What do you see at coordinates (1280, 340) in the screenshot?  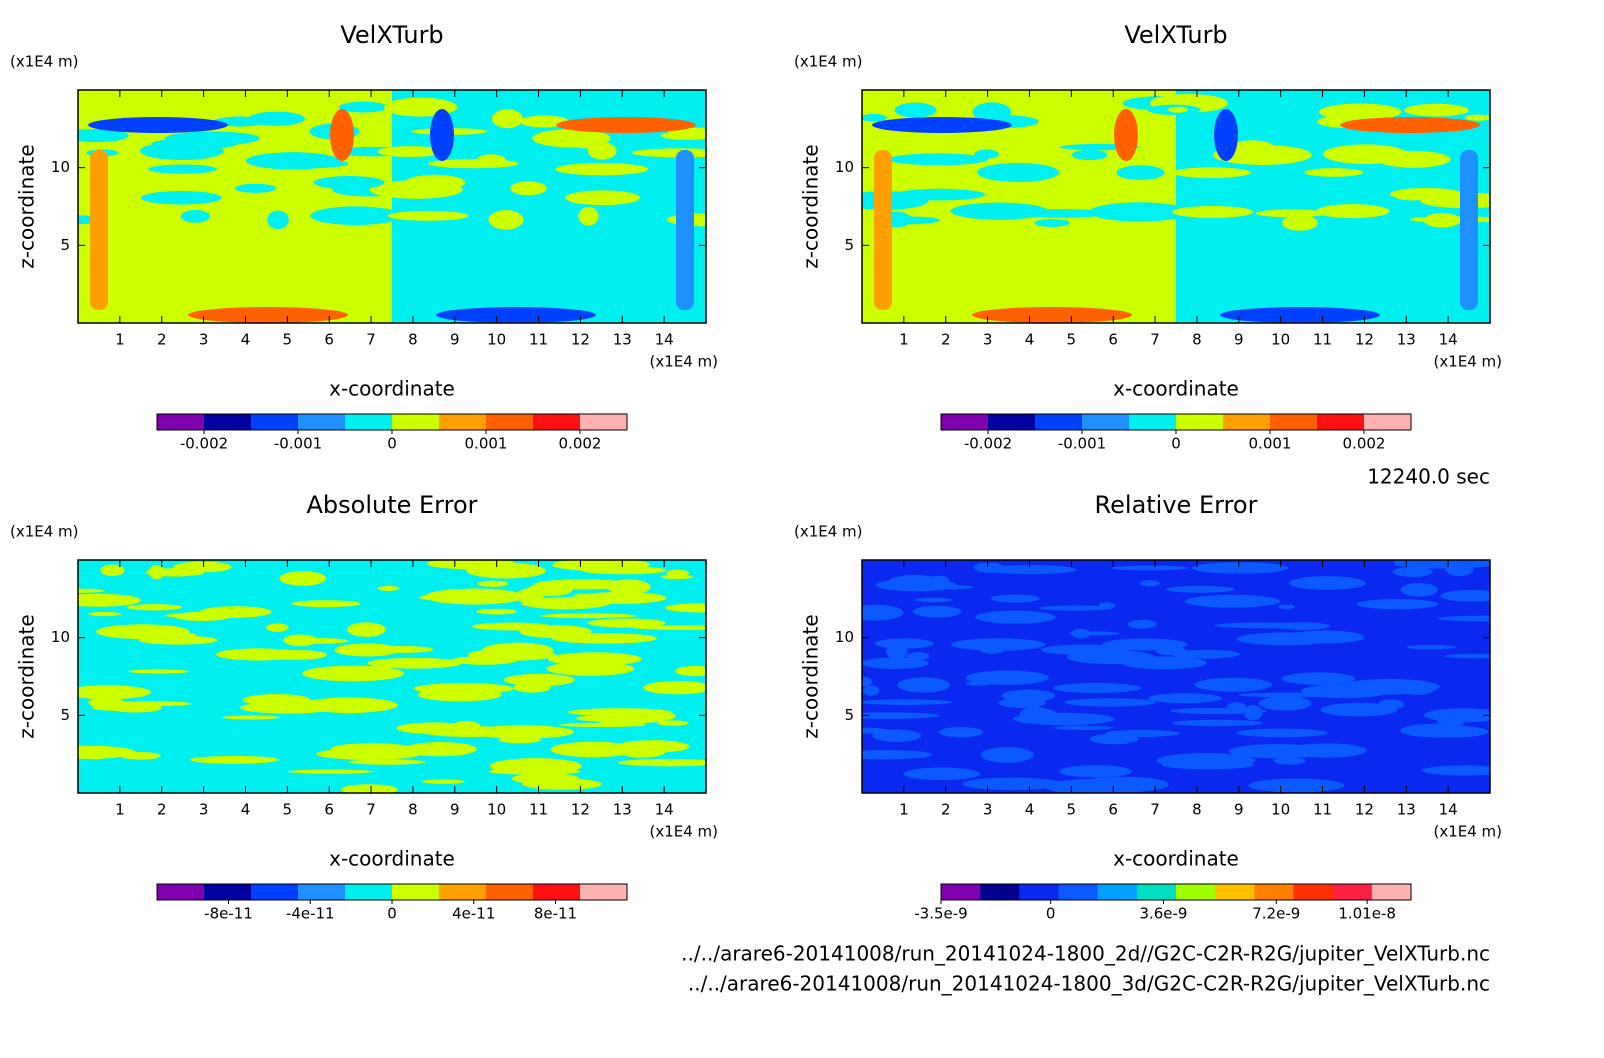 I see `x-tick-label: 10` at bounding box center [1280, 340].